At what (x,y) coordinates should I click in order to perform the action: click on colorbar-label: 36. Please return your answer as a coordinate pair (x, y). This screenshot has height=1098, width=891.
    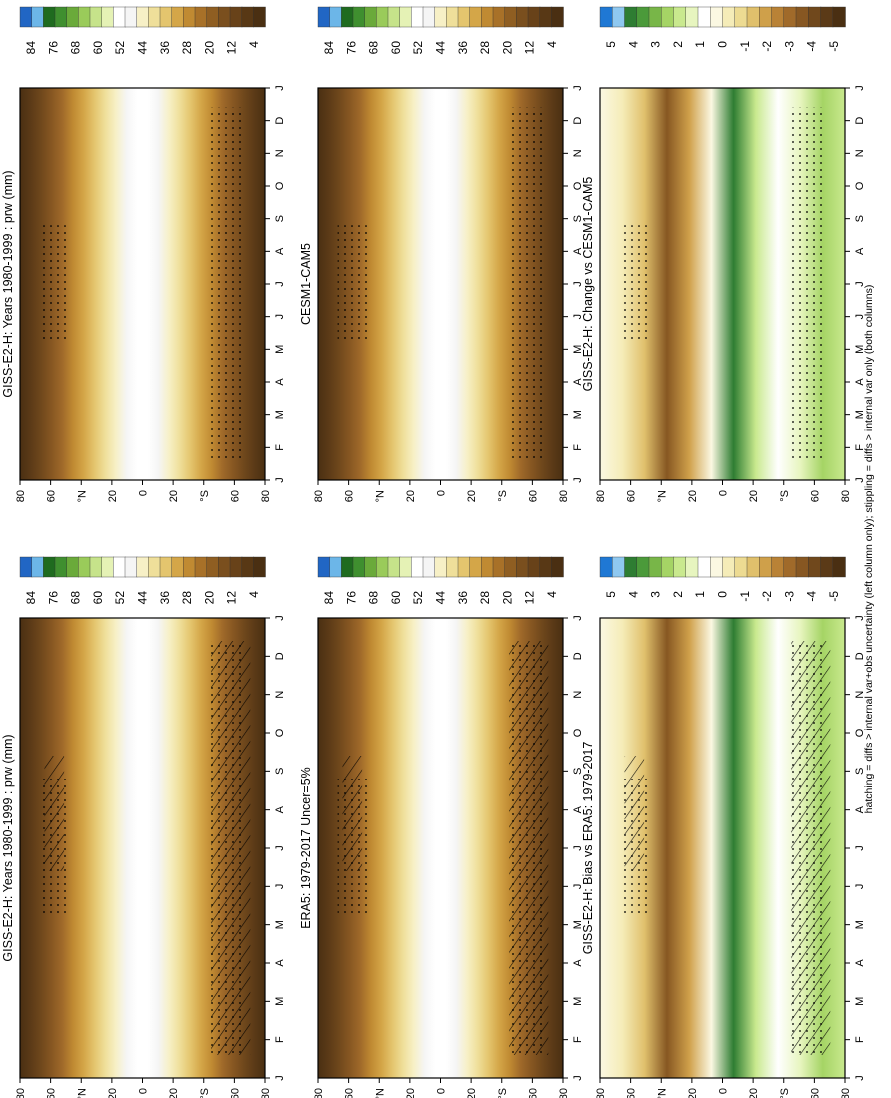
    Looking at the image, I should click on (165, 598).